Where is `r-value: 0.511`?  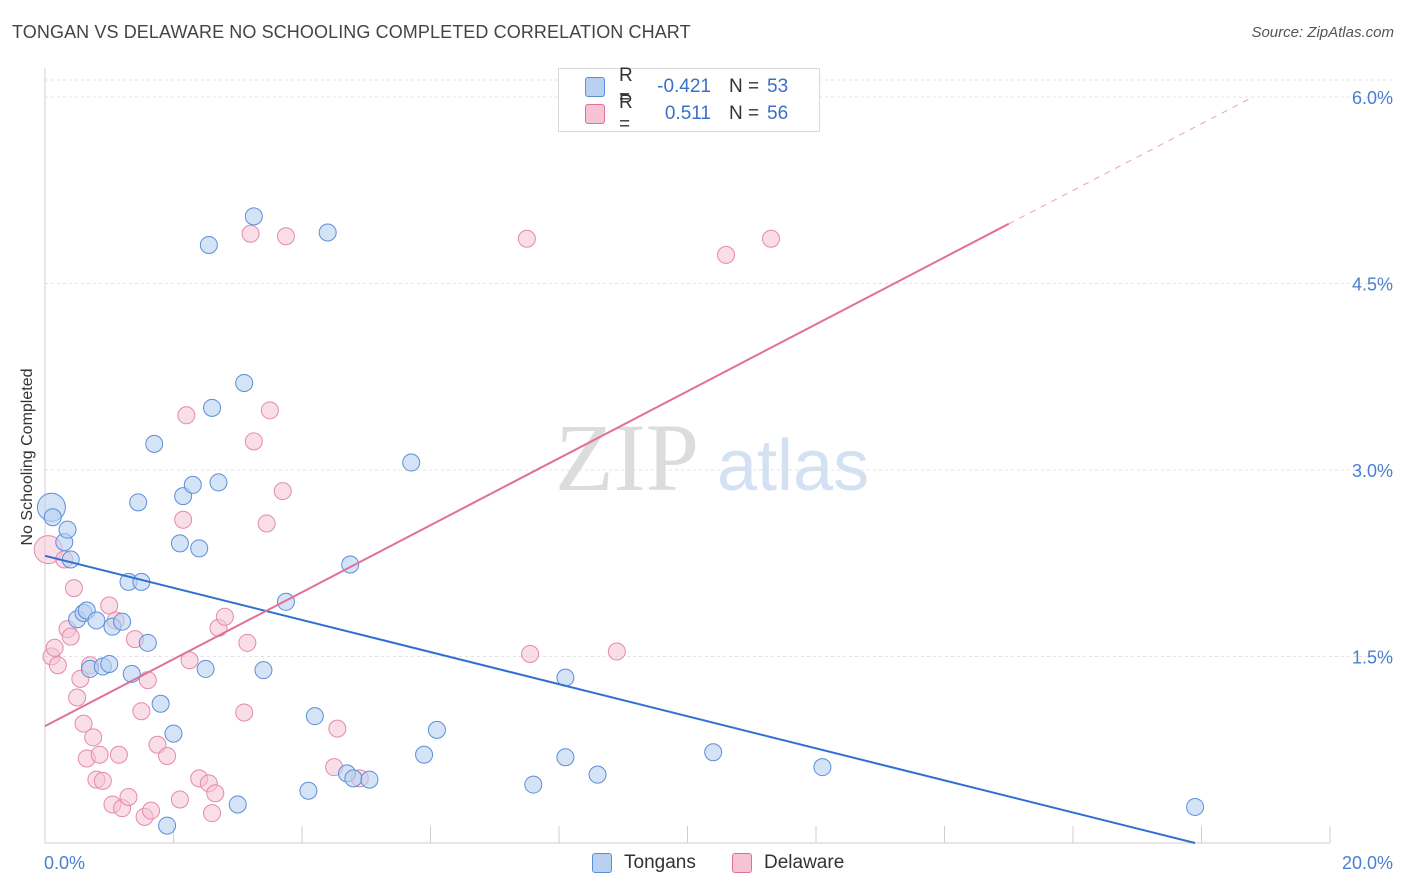
r-value: 0.511 is located at coordinates (687, 113).